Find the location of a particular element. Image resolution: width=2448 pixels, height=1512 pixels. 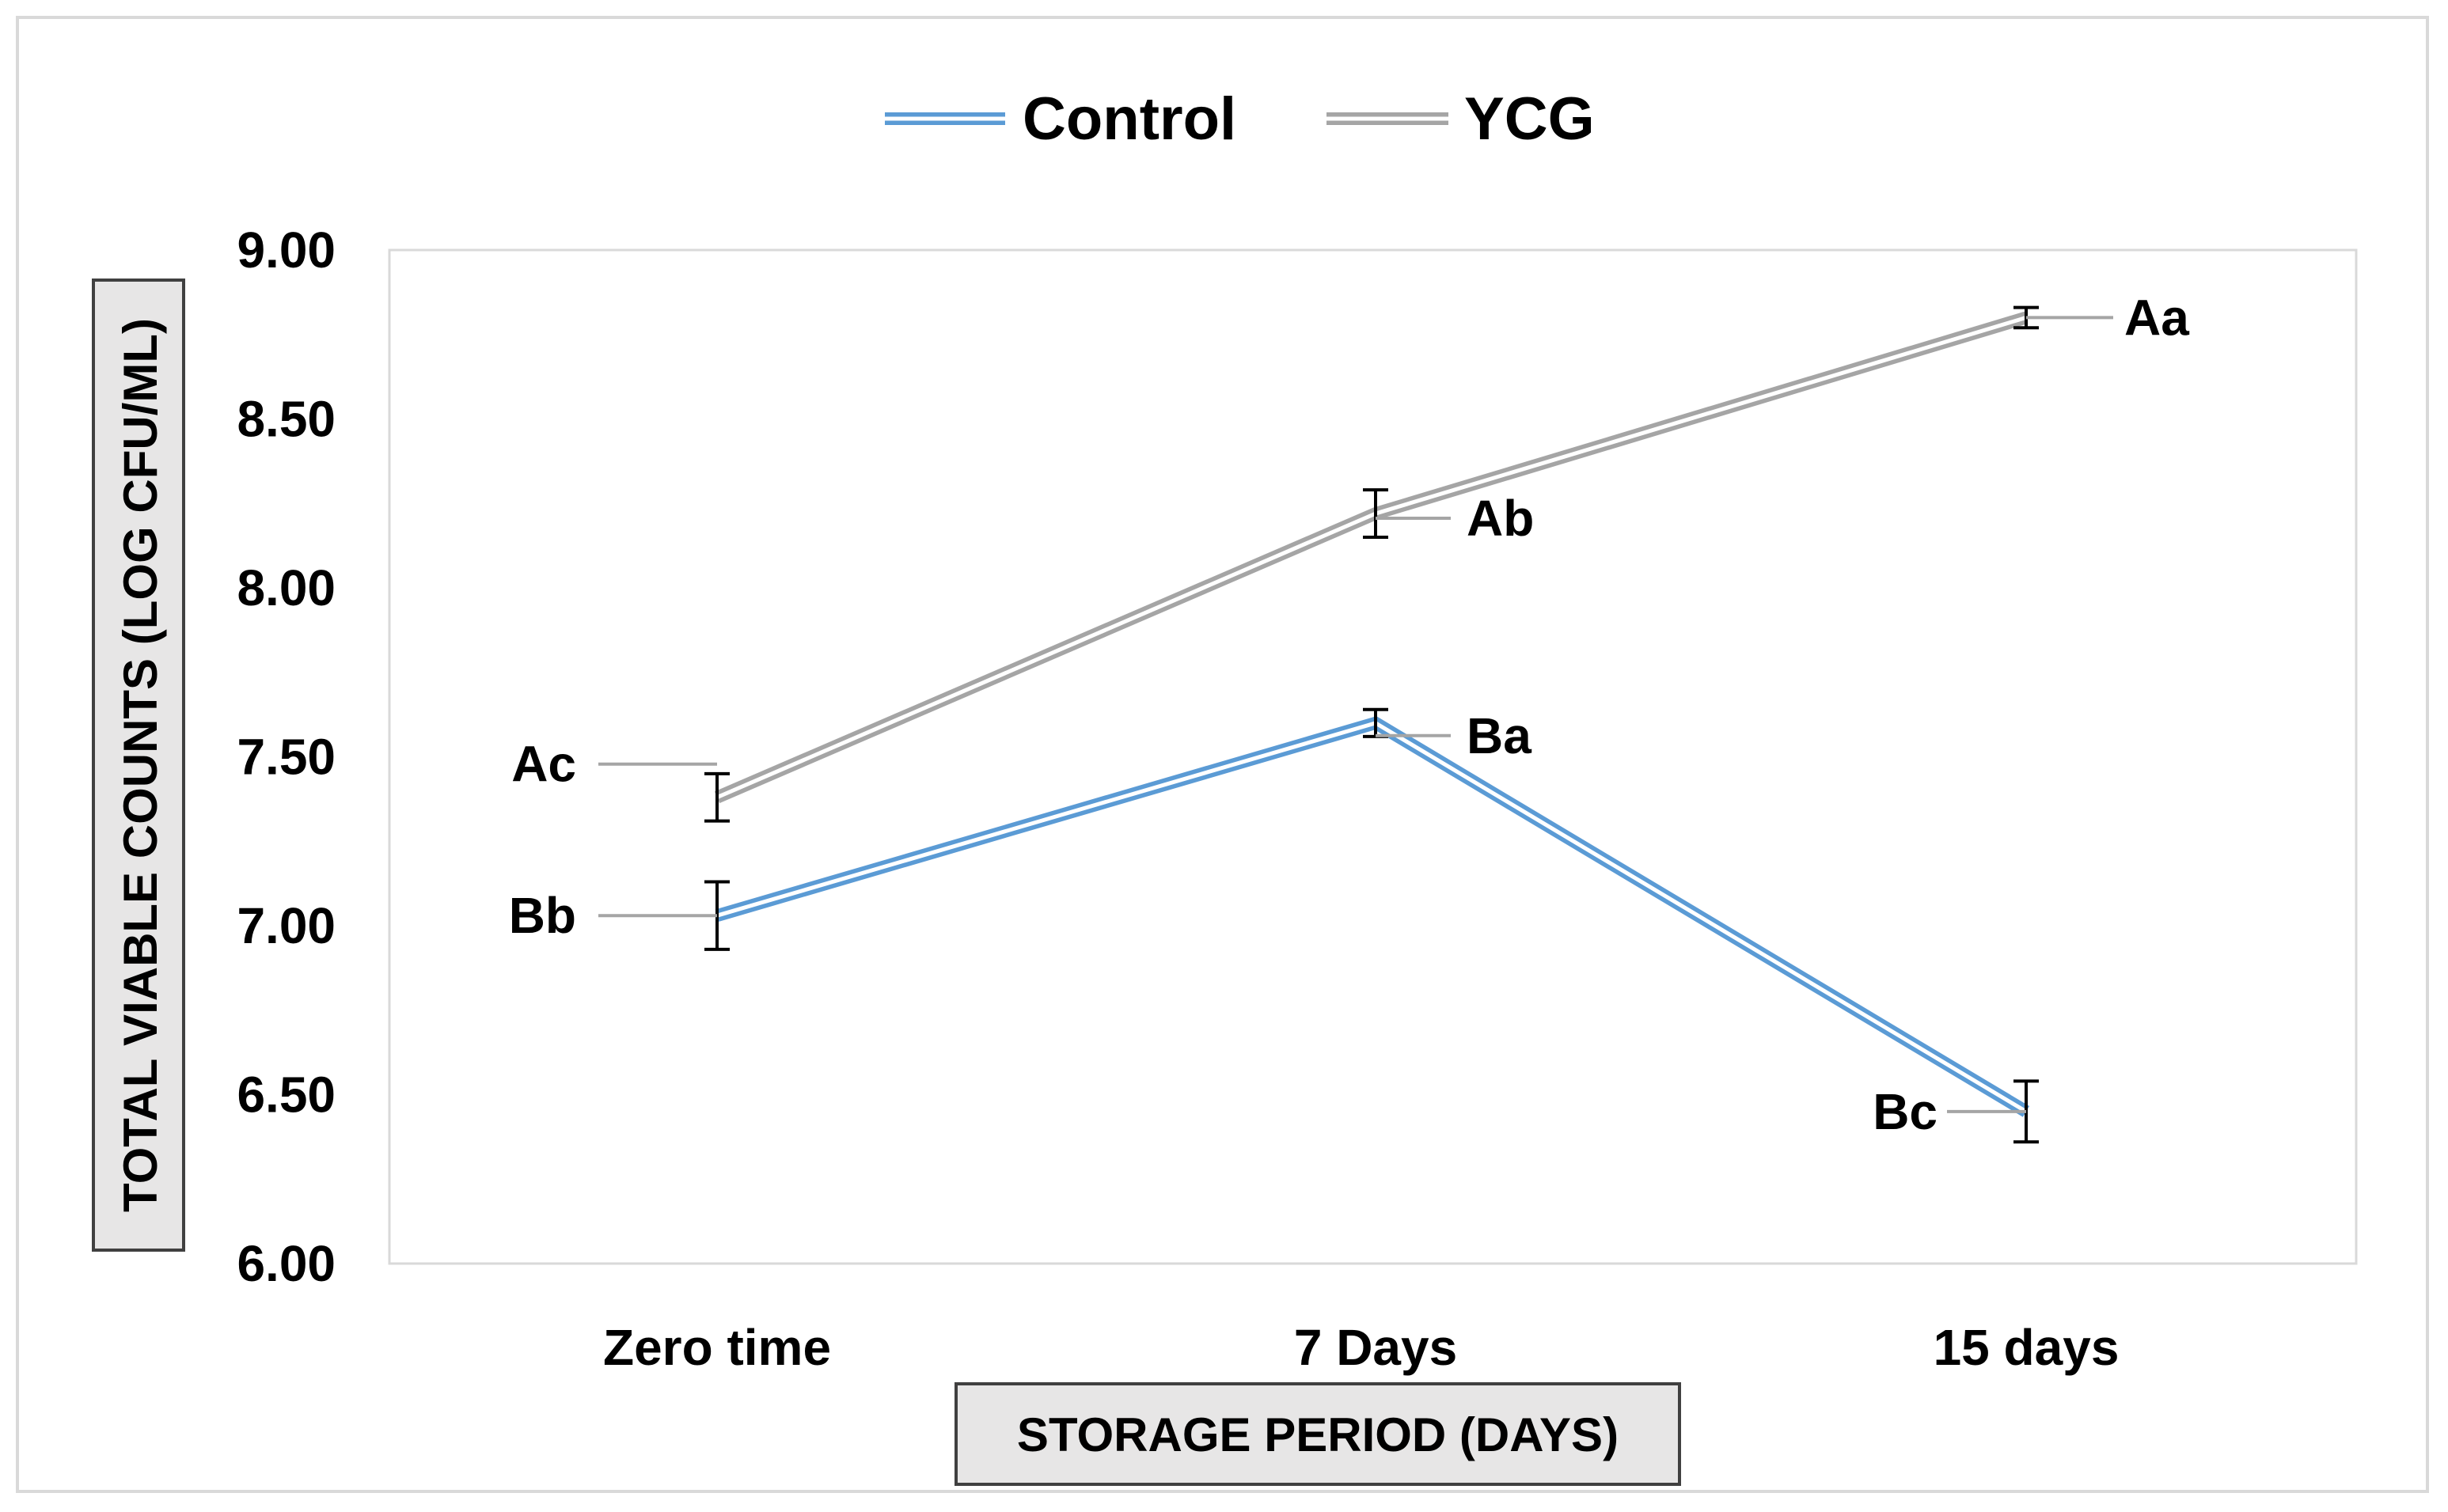

x-axis-title-text: STORAGE PERIOD (DAYS) is located at coordinates (1318, 1434).